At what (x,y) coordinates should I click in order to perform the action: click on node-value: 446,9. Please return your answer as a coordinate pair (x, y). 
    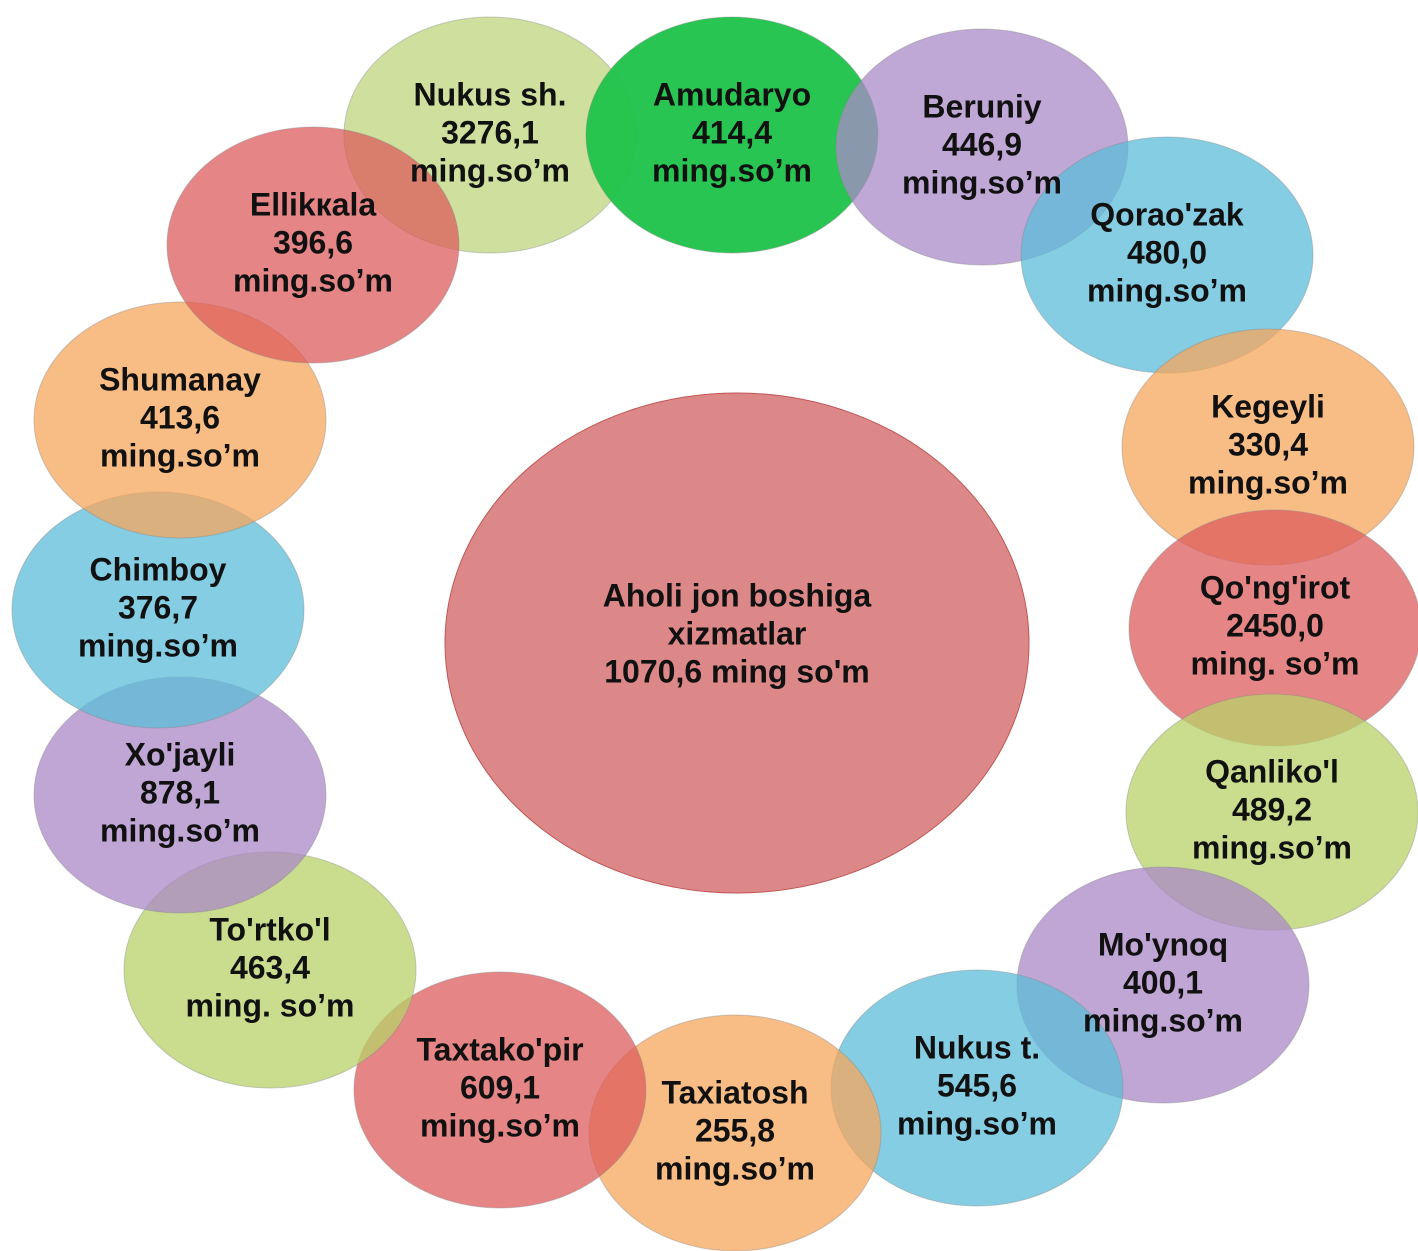
    Looking at the image, I should click on (982, 144).